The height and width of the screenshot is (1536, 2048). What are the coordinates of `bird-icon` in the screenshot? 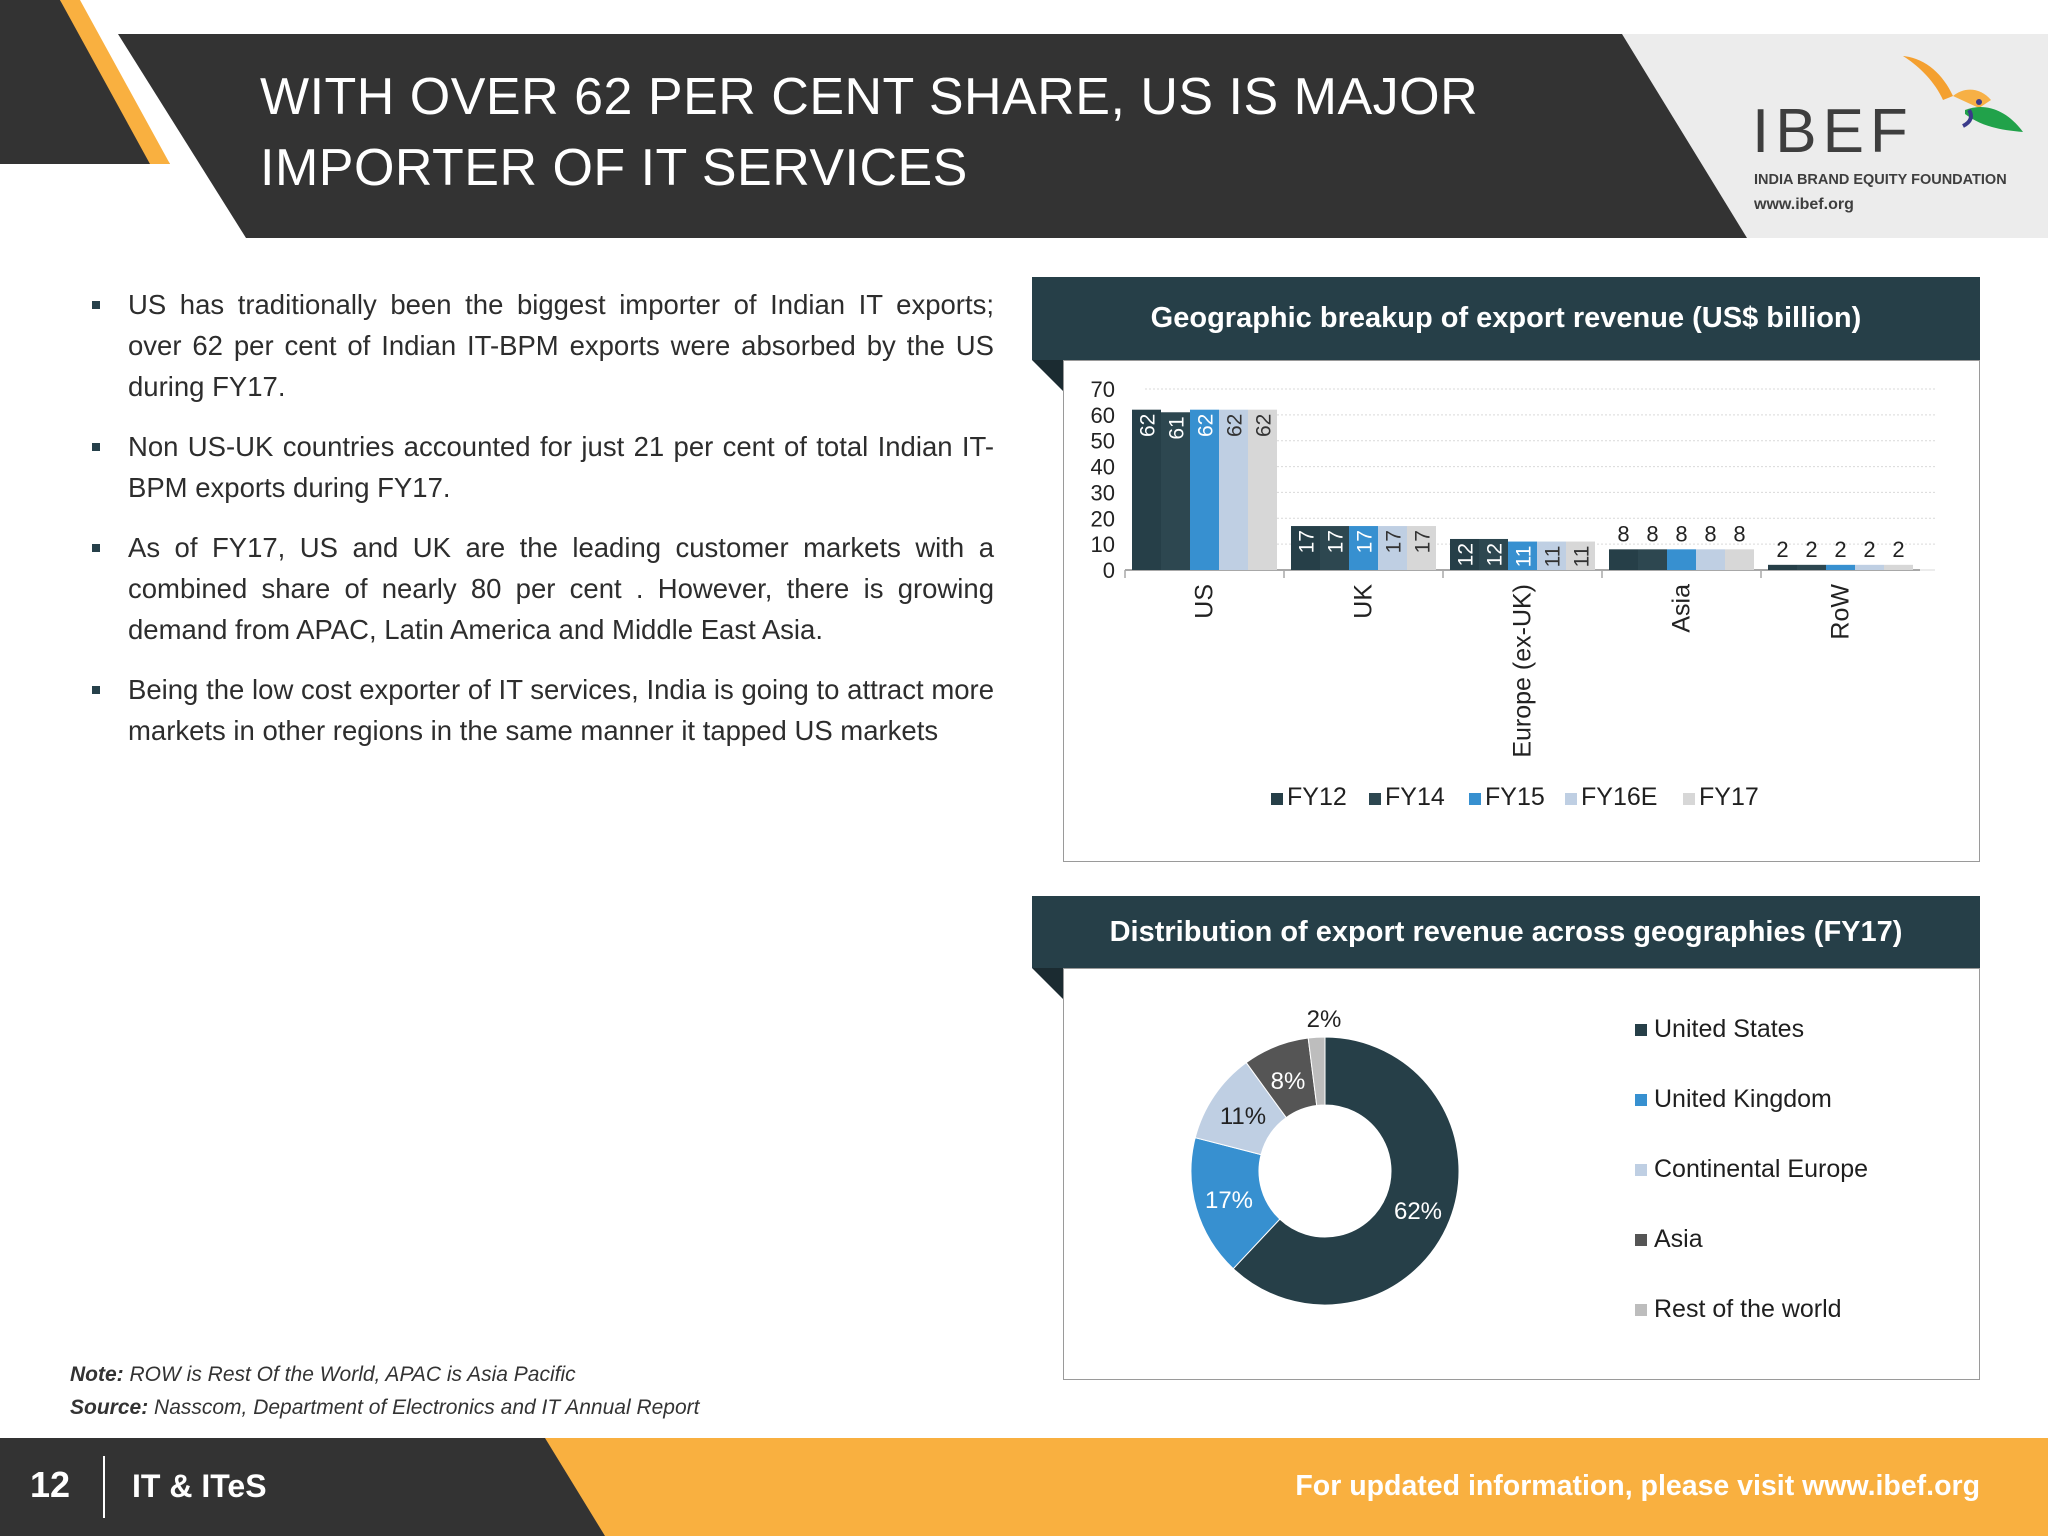 It's located at (1963, 94).